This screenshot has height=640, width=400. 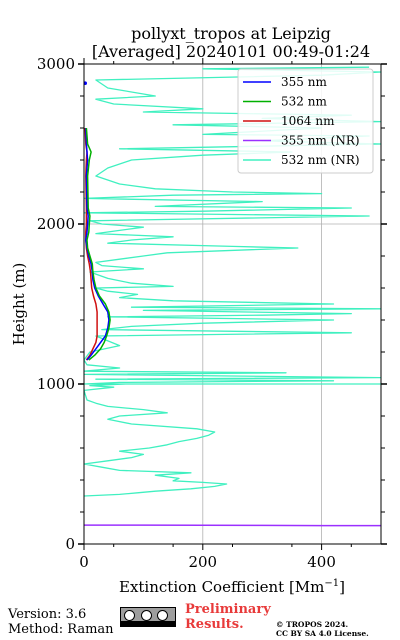 I want to click on cc-license-logo, so click(x=148, y=617).